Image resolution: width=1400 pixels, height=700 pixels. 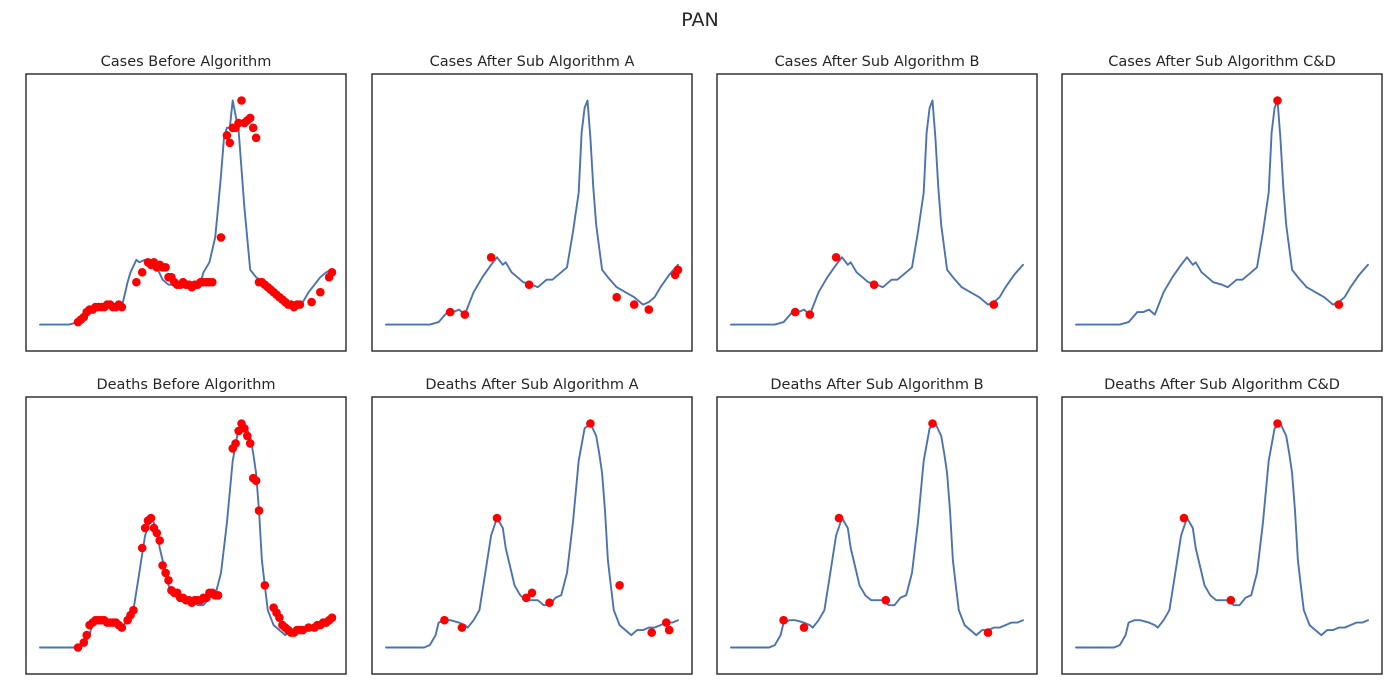 What do you see at coordinates (185, 385) in the screenshot?
I see `subplot-title: Deaths Before Algorithm` at bounding box center [185, 385].